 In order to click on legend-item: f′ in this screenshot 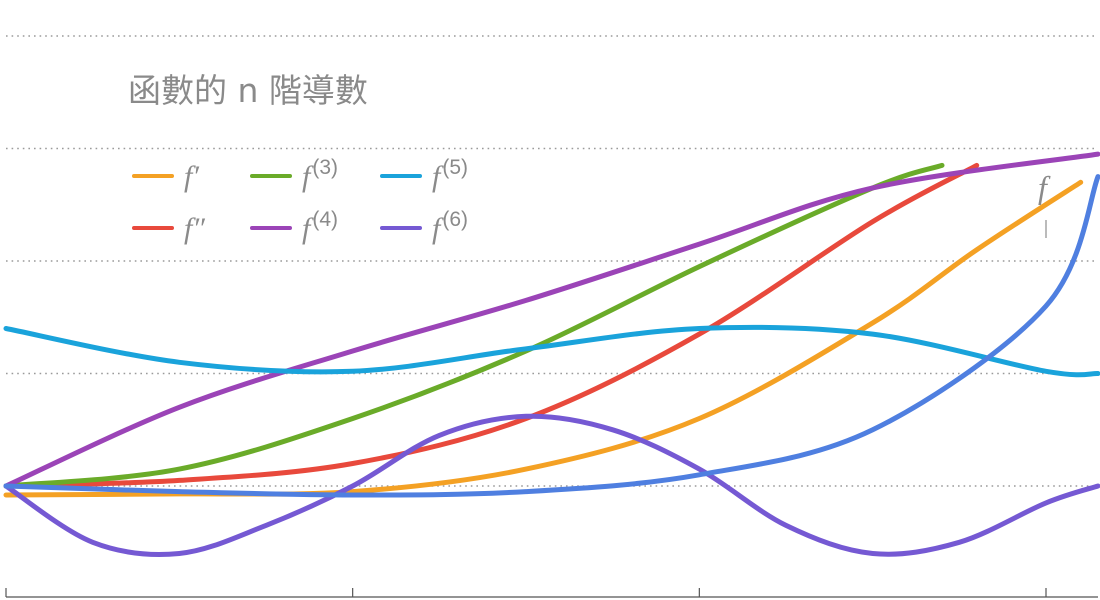, I will do `click(165, 176)`.